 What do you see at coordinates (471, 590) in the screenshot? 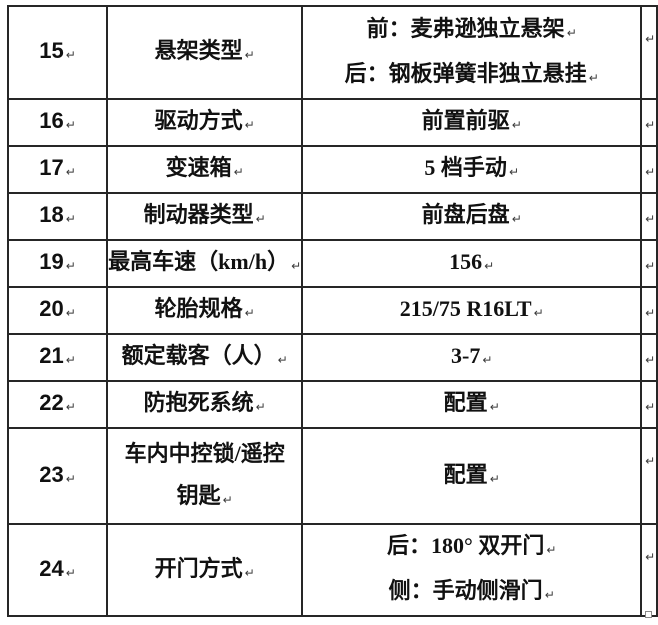
I see `spec-value-line: 侧：手动侧滑门 ↵` at bounding box center [471, 590].